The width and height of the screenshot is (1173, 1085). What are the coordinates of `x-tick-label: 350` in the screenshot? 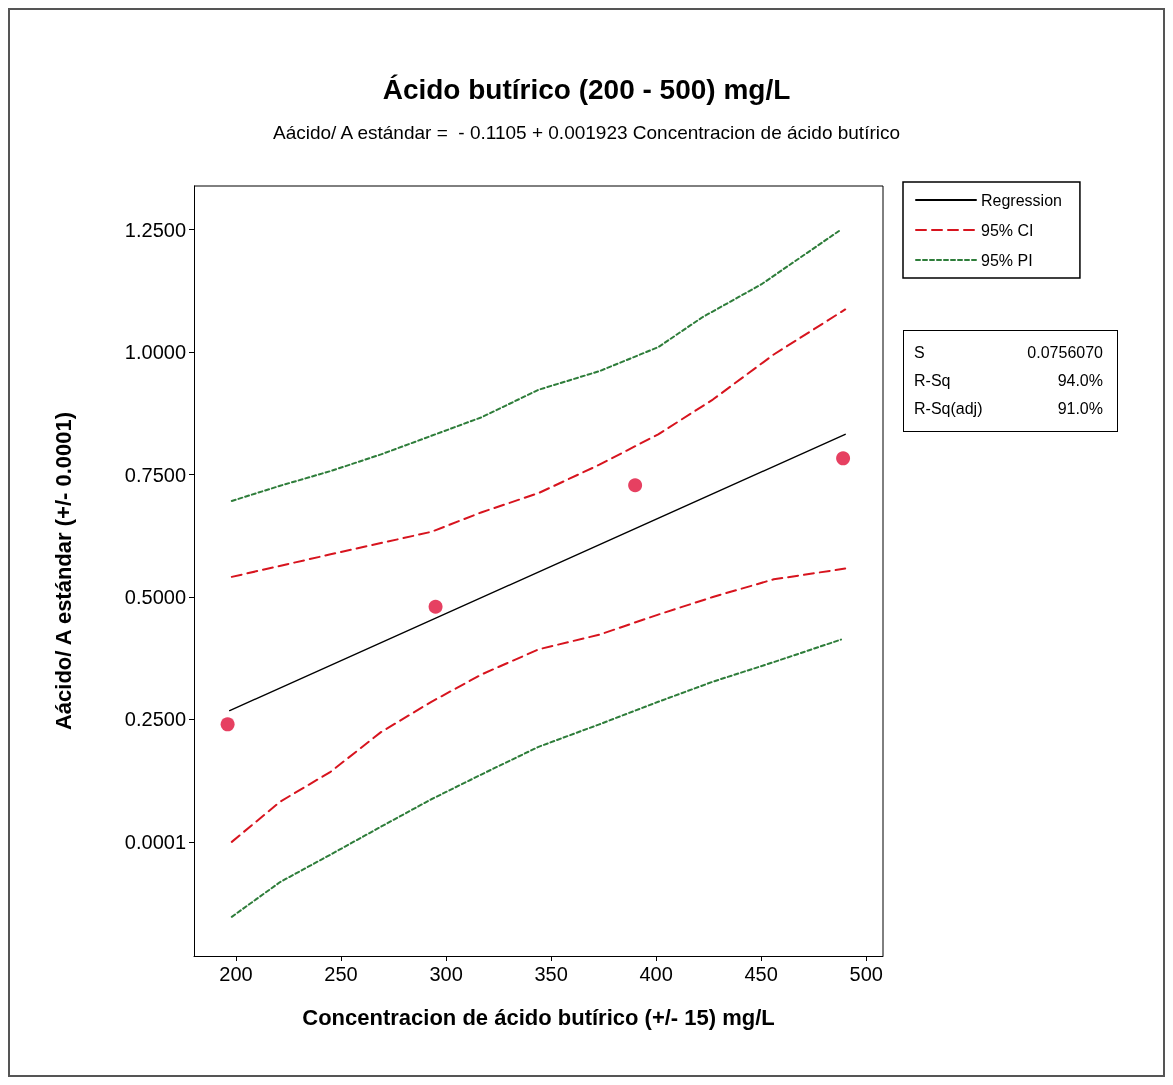 It's located at (551, 974).